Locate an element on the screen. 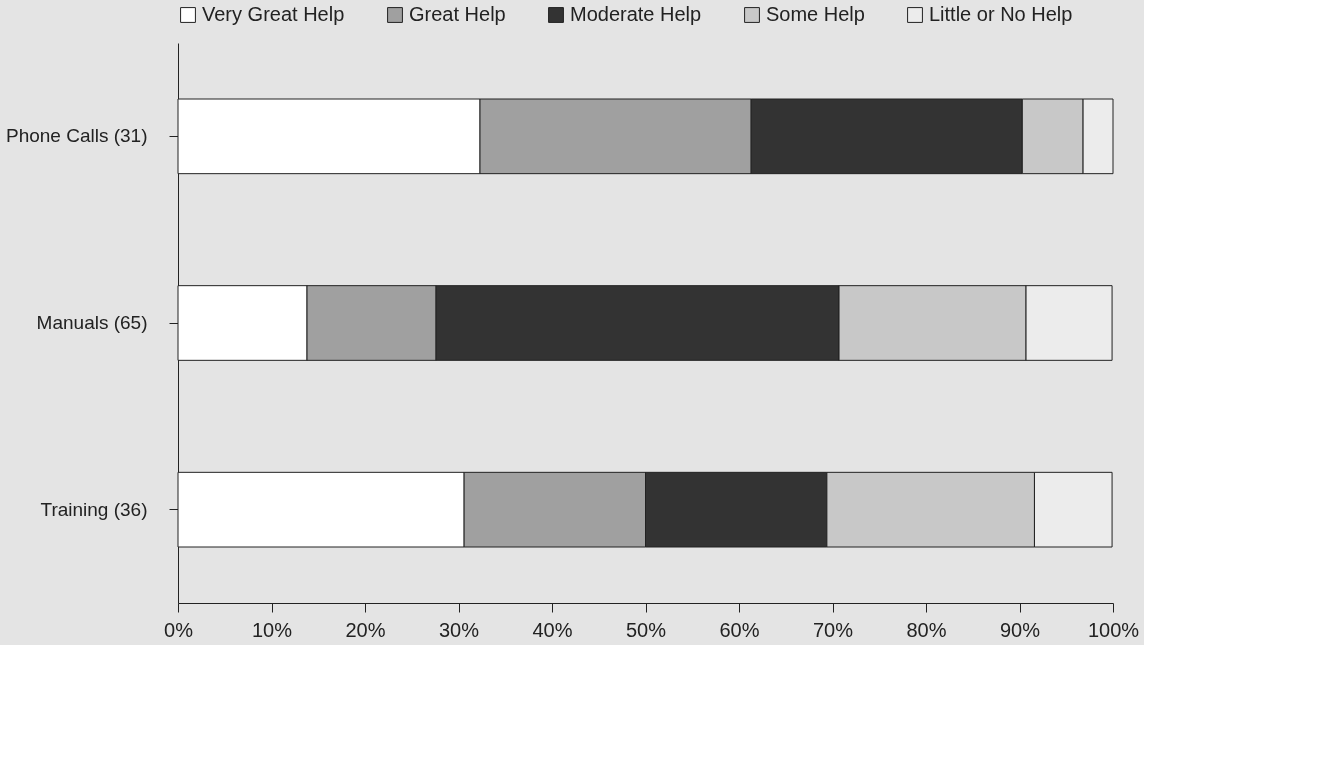  y-tick-label: Manuals (65) is located at coordinates (92, 322).